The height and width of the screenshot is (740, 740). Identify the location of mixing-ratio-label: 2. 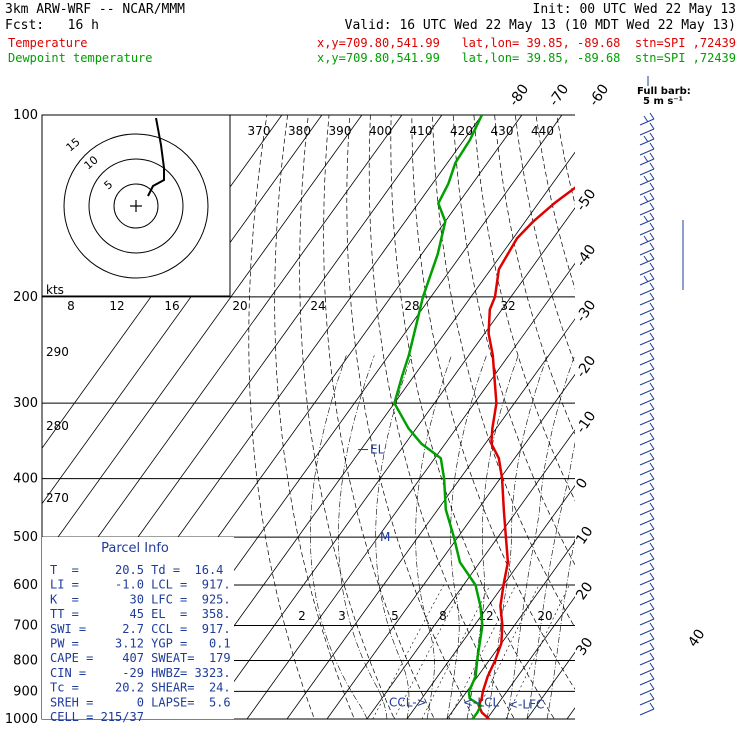
(302, 616).